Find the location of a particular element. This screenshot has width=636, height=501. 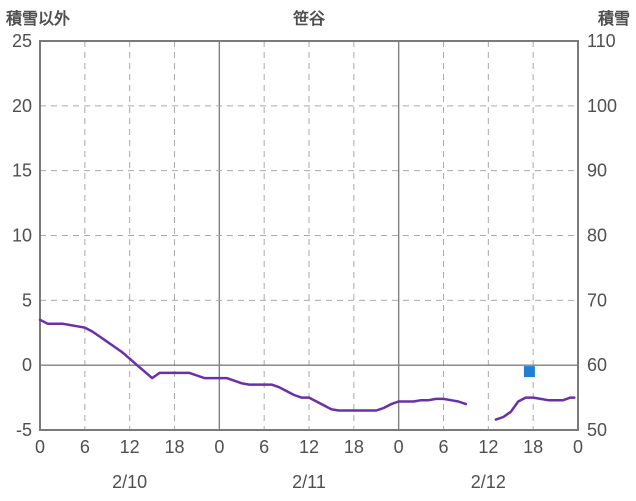

right-axis-tick-label: 70 is located at coordinates (597, 300).